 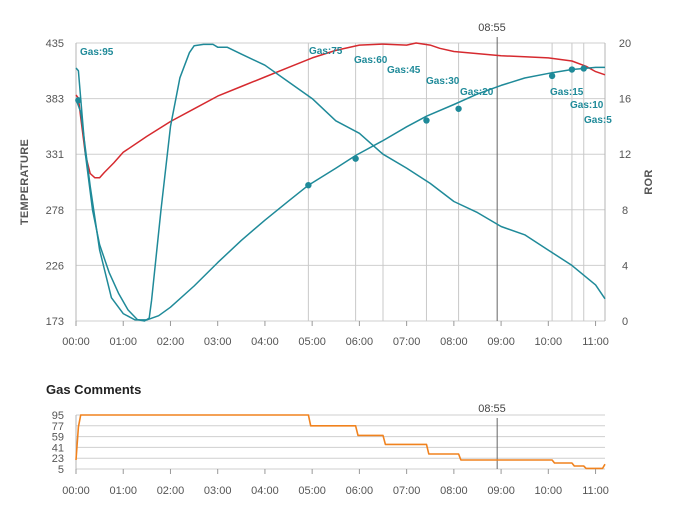 I want to click on y2-tick-label: 12, so click(x=625, y=155).